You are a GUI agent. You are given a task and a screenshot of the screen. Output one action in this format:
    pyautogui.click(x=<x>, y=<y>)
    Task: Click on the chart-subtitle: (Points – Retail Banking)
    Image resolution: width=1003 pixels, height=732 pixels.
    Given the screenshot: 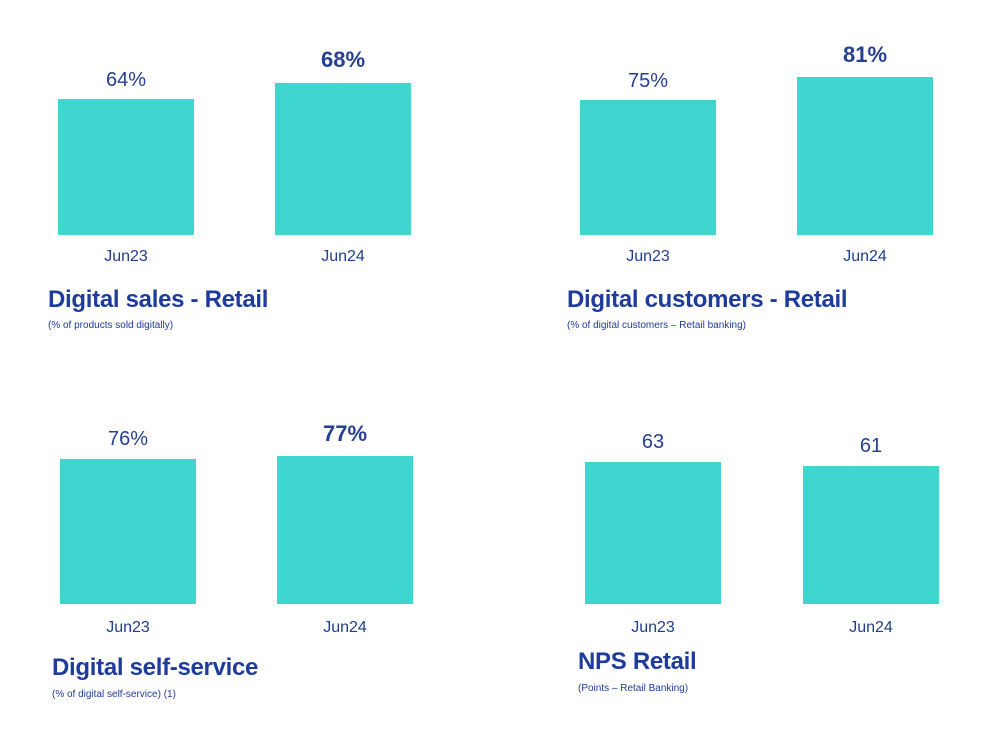 What is the action you would take?
    pyautogui.click(x=633, y=688)
    